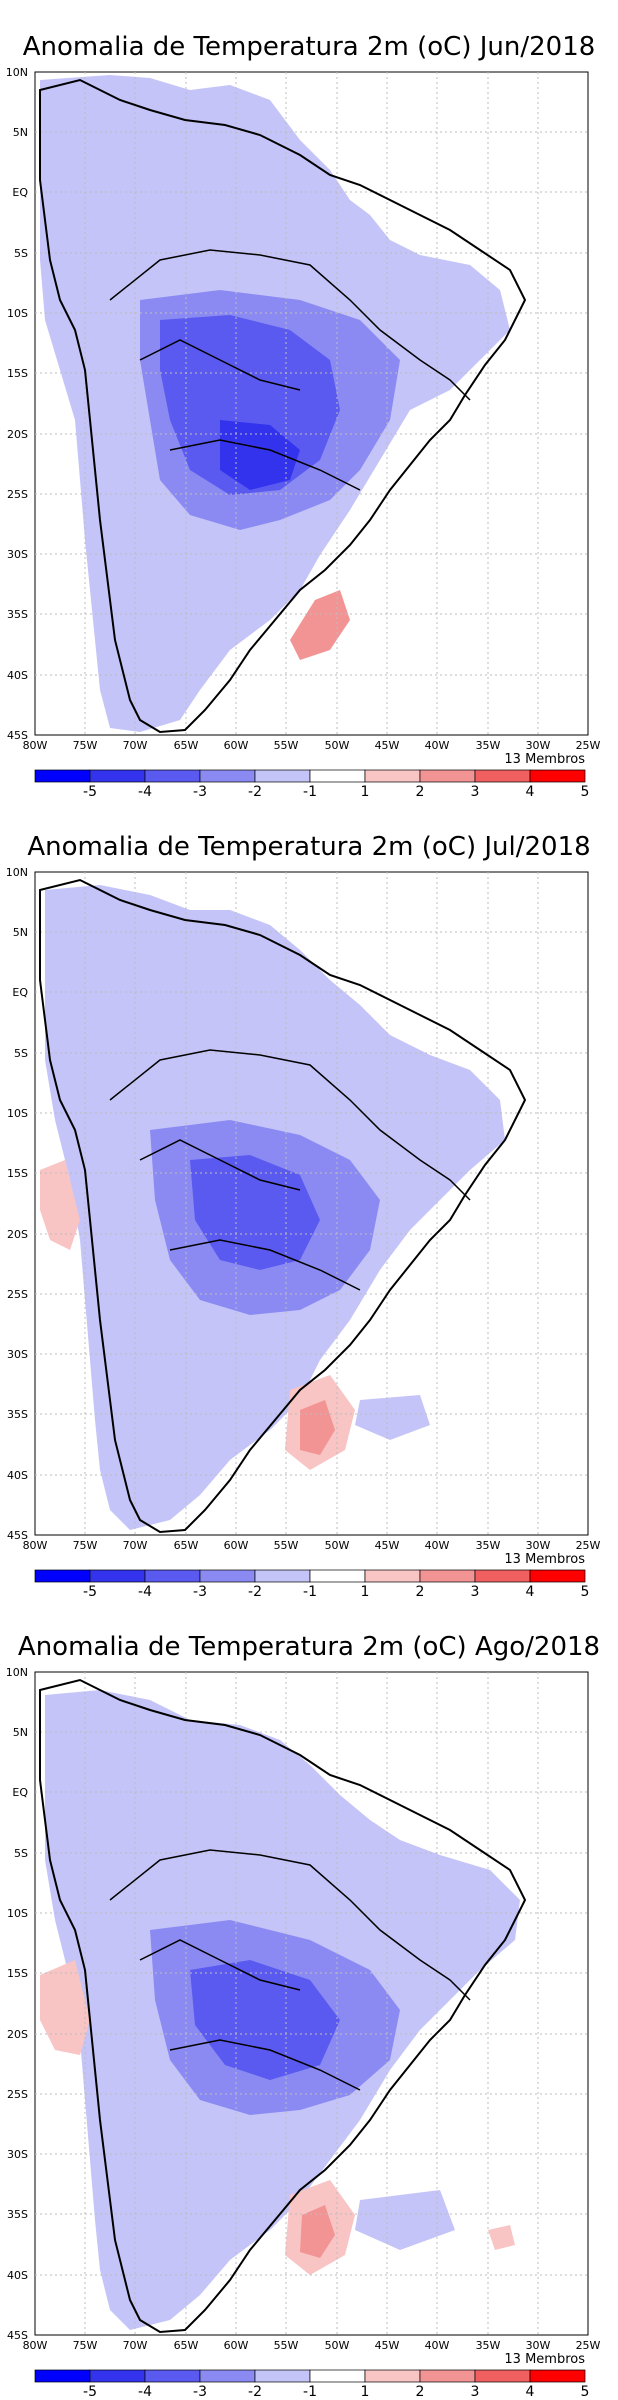  What do you see at coordinates (310, 2392) in the screenshot?
I see `svg-text: -1` at bounding box center [310, 2392].